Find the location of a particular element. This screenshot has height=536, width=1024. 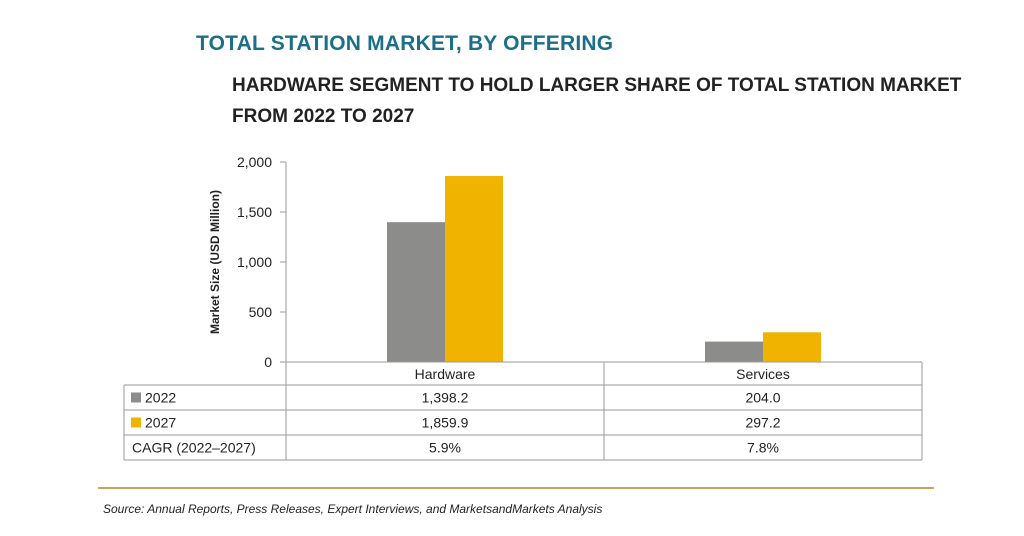

bar-2022-services is located at coordinates (734, 351).